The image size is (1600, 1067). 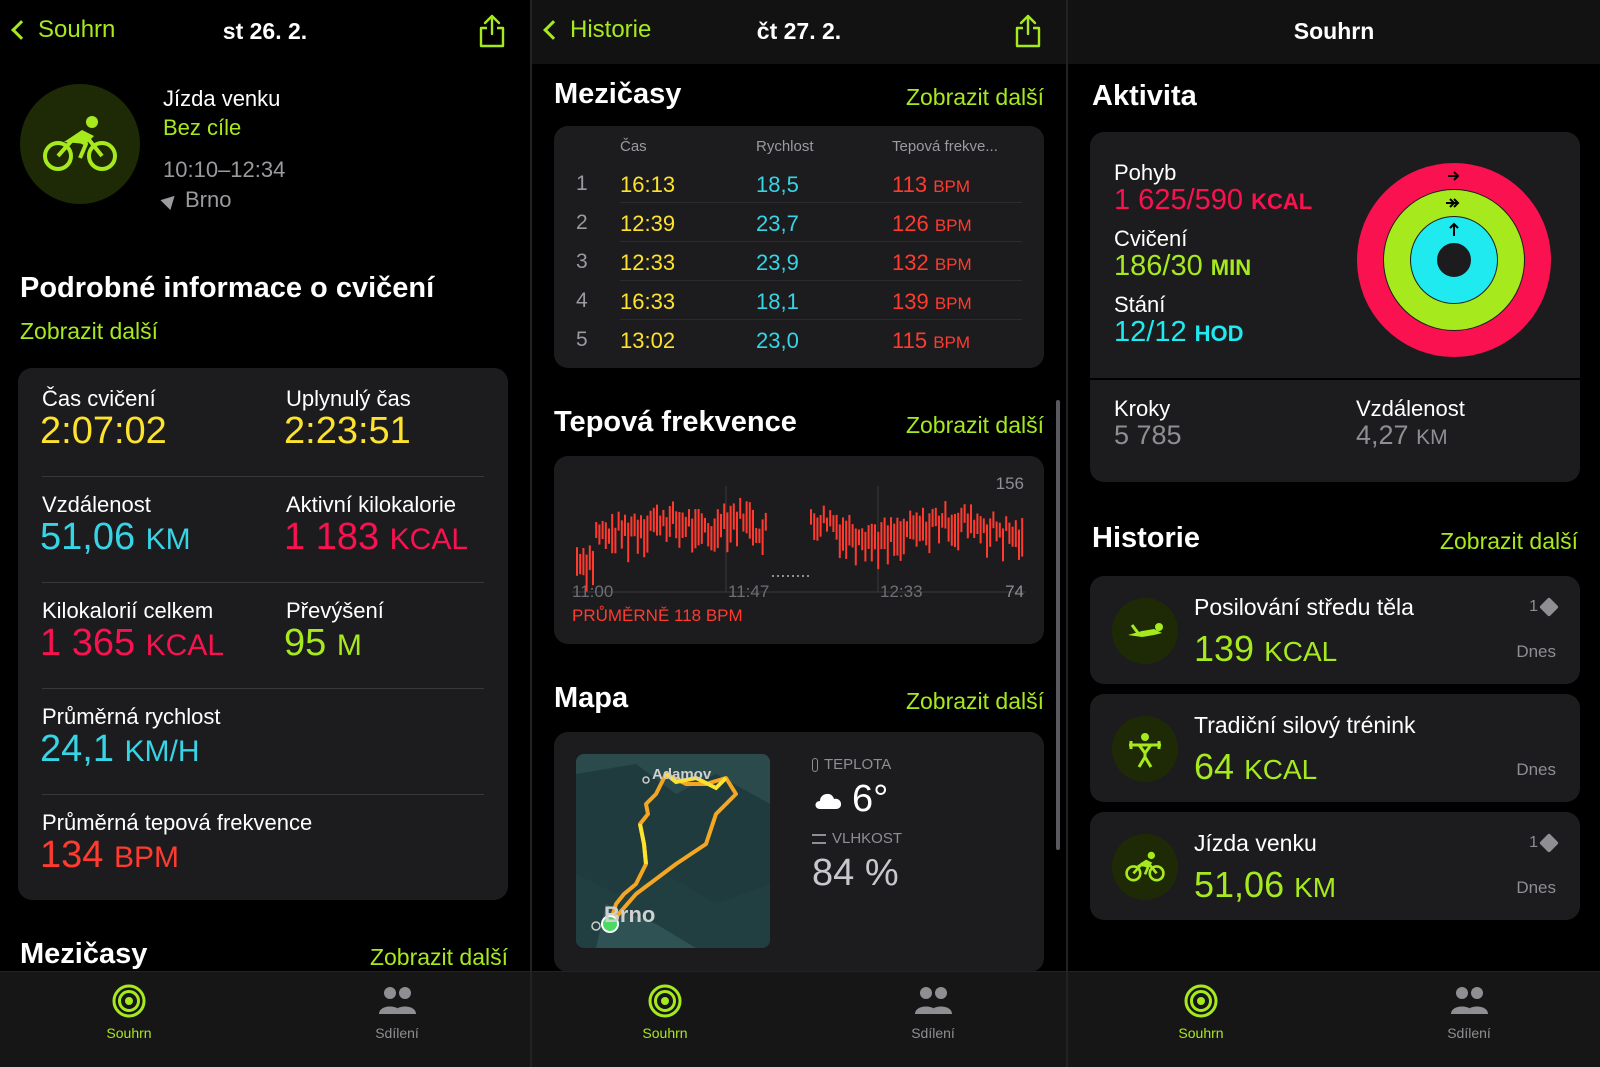 What do you see at coordinates (595, 30) in the screenshot?
I see `back-button: Historie` at bounding box center [595, 30].